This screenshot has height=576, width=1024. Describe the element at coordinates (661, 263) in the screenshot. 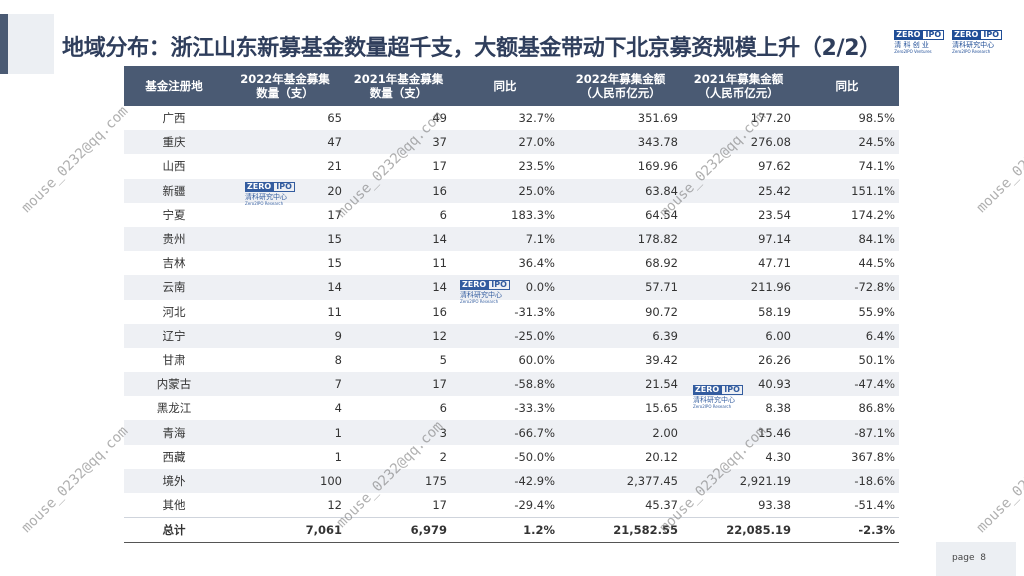

I see `value-cell: 68.92` at that location.